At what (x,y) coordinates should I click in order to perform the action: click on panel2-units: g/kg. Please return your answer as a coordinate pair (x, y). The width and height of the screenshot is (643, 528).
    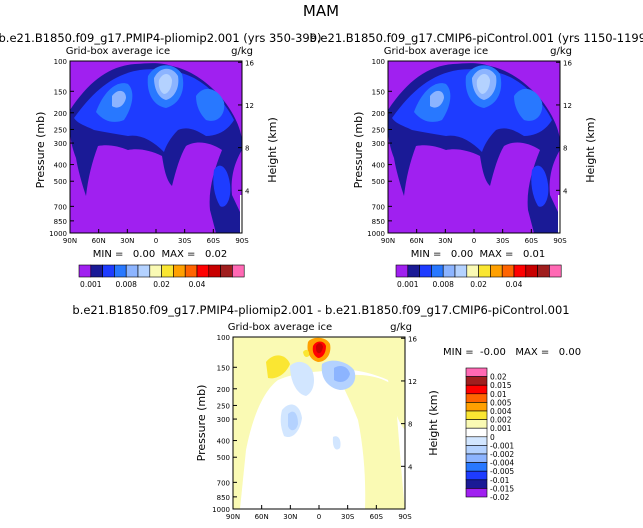
    Looking at the image, I should click on (561, 51).